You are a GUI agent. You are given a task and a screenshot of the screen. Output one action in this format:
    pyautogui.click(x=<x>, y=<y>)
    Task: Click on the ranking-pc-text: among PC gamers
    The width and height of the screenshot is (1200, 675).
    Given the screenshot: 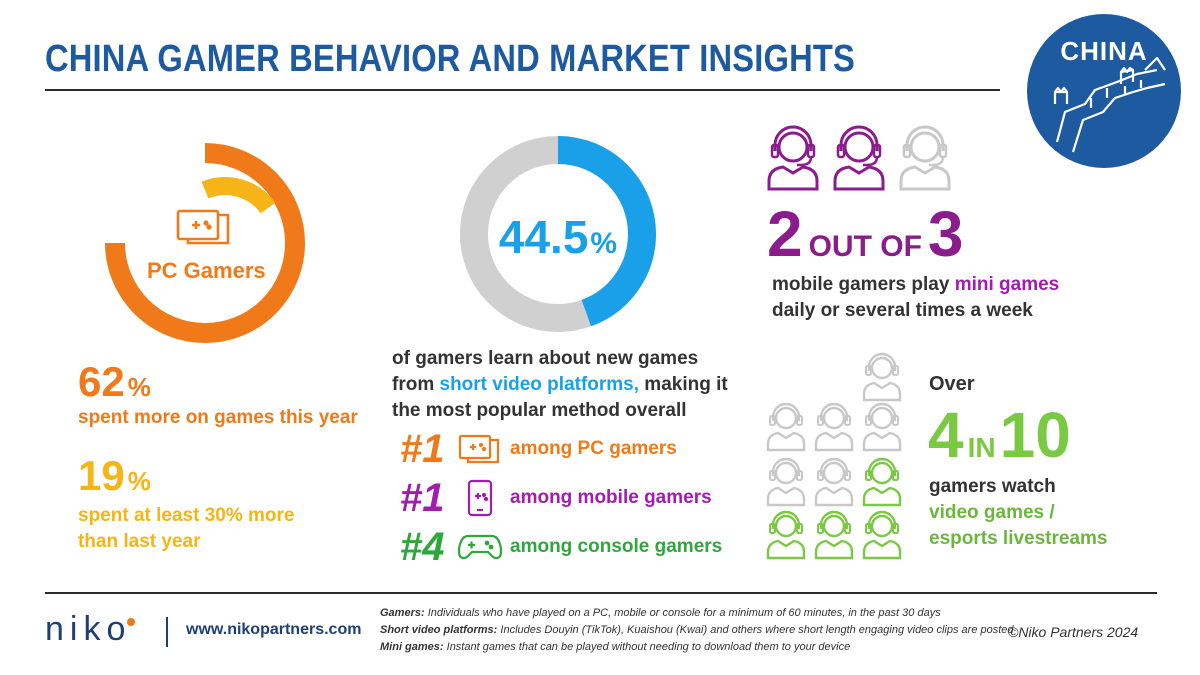 What is the action you would take?
    pyautogui.click(x=593, y=448)
    